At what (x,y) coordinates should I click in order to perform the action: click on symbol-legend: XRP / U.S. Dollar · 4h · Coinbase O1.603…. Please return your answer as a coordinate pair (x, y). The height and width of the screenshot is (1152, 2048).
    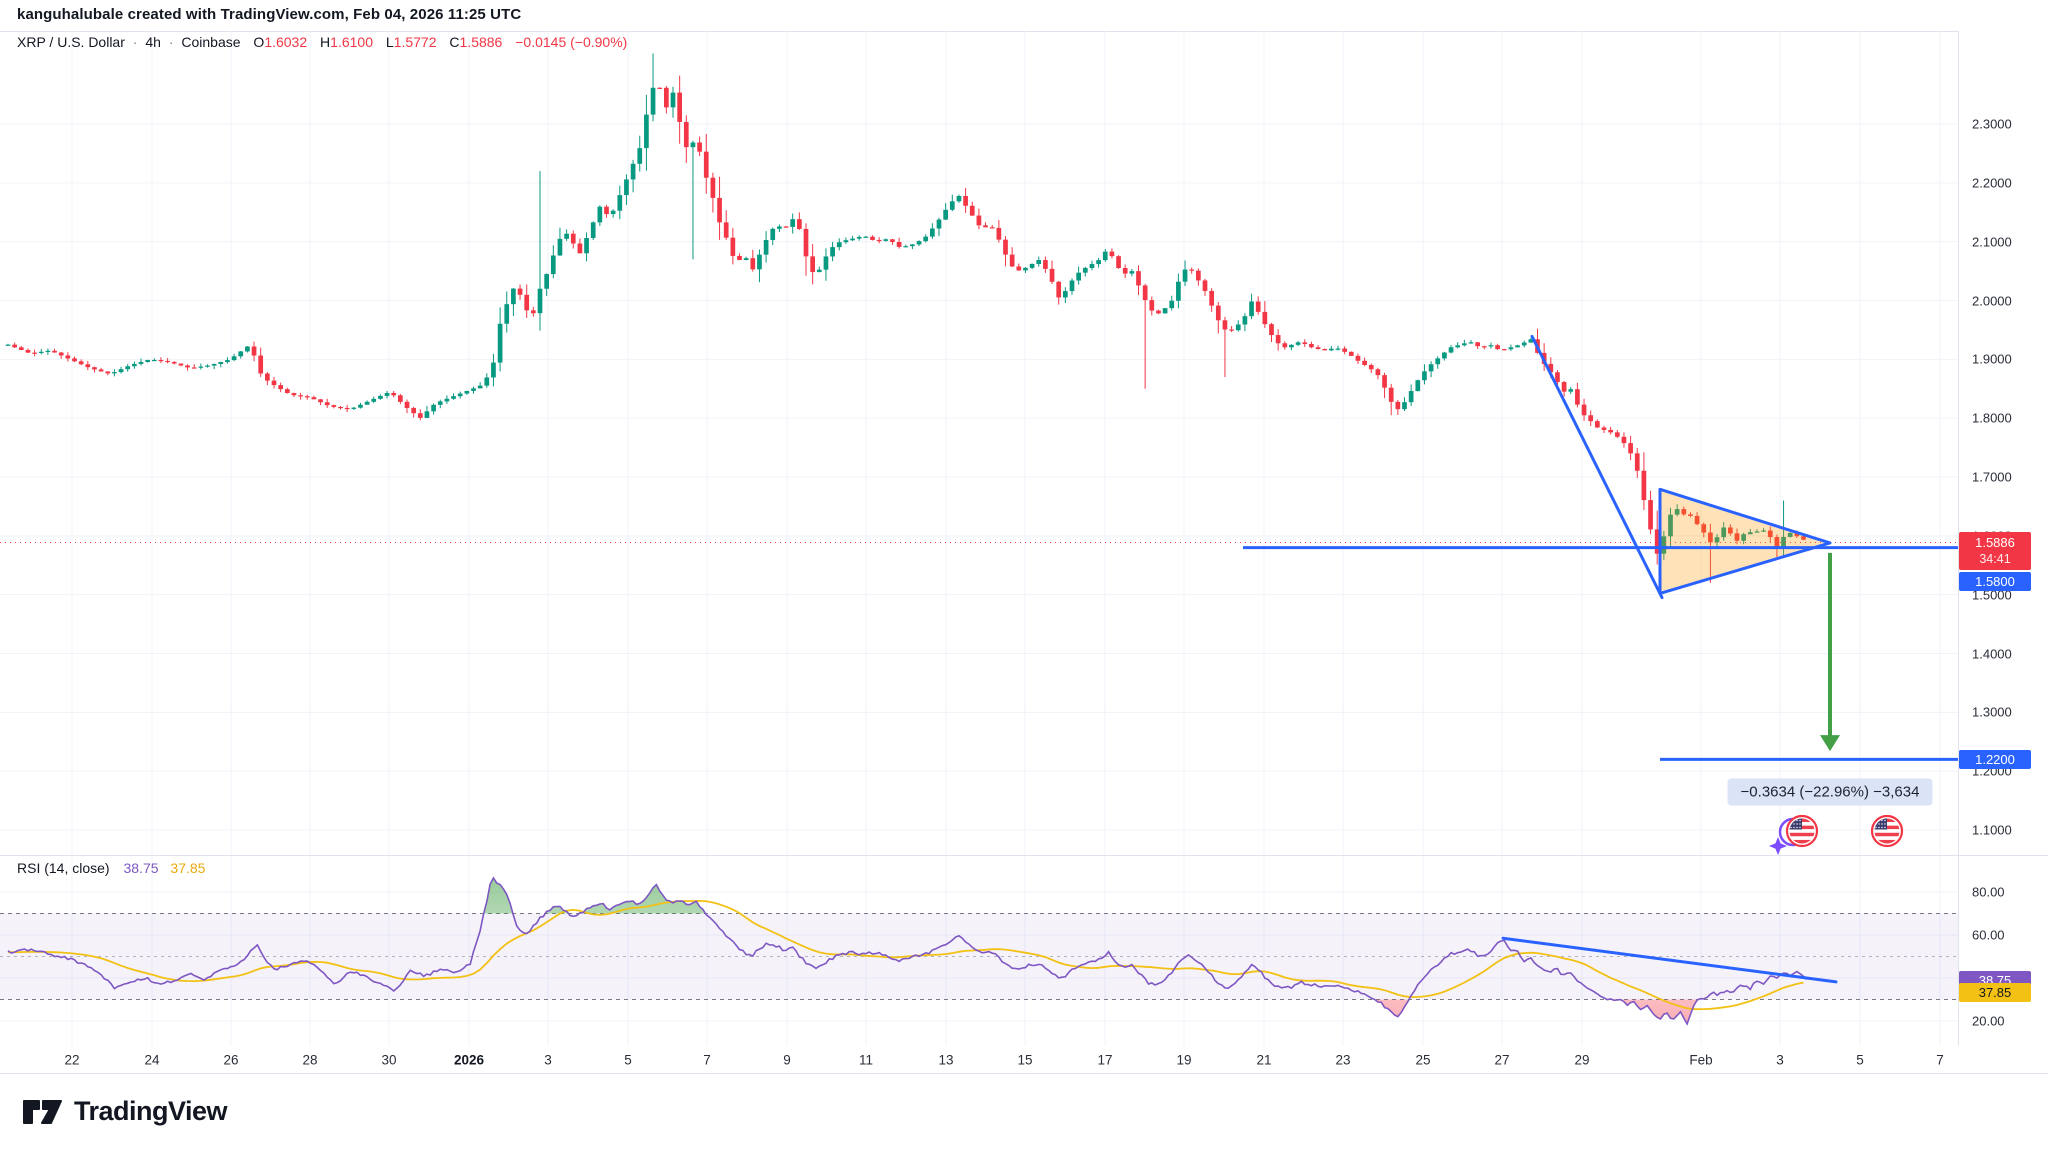
    Looking at the image, I should click on (322, 42).